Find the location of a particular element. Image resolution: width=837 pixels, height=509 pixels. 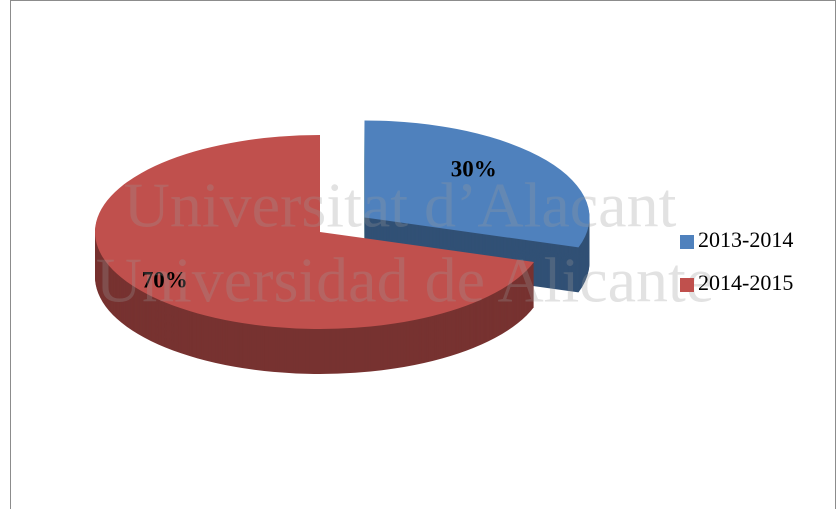

data-label: 30% is located at coordinates (474, 169).